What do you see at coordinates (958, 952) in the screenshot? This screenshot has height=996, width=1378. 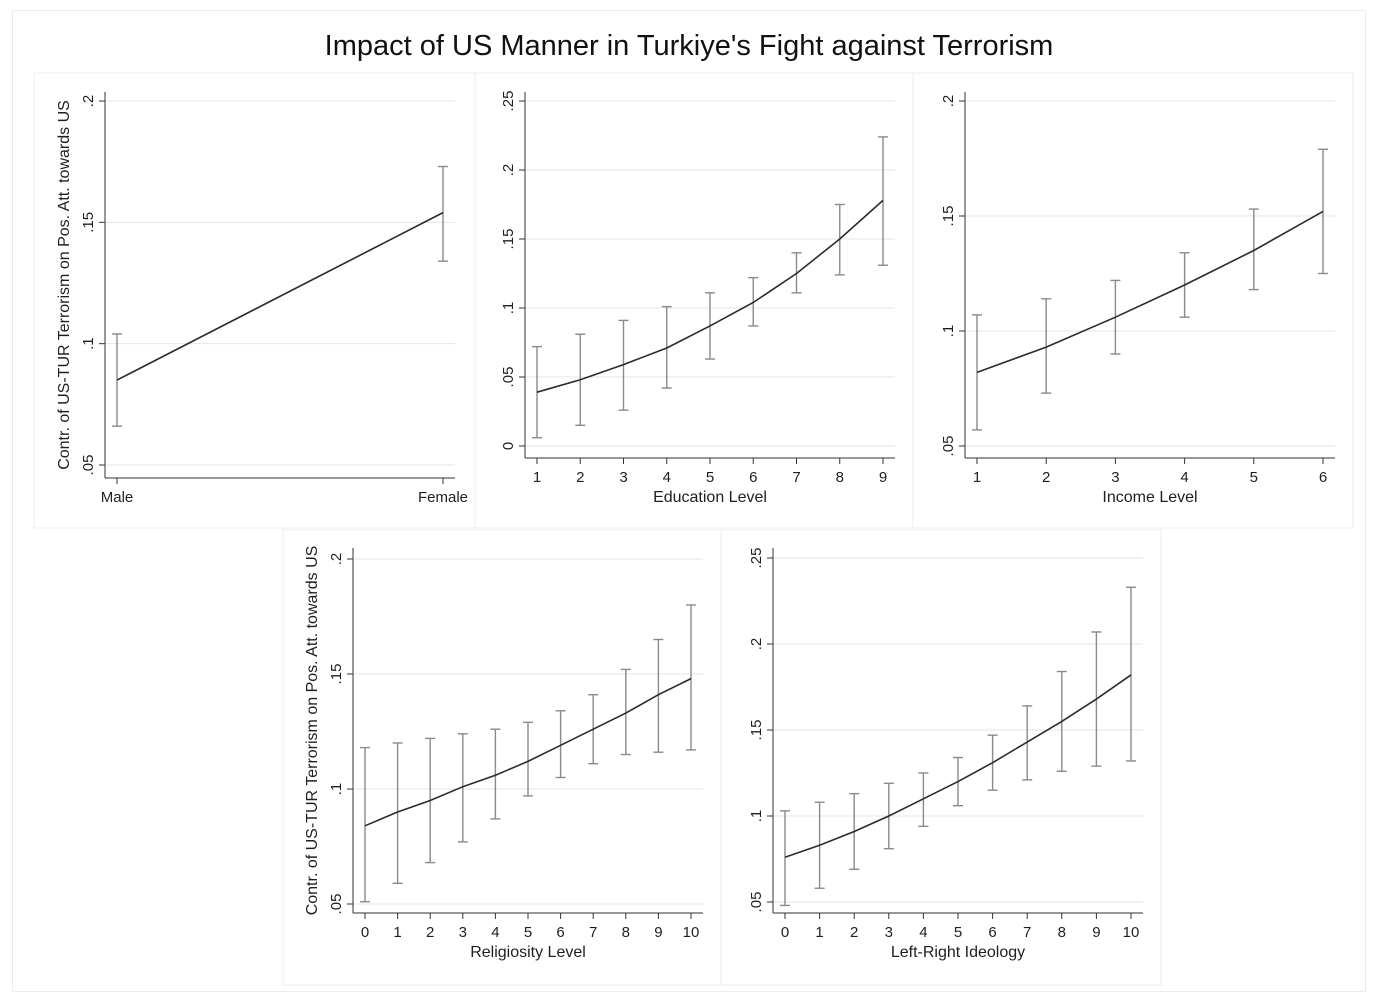 I see `x-axis-label: Left-Right Ideology` at bounding box center [958, 952].